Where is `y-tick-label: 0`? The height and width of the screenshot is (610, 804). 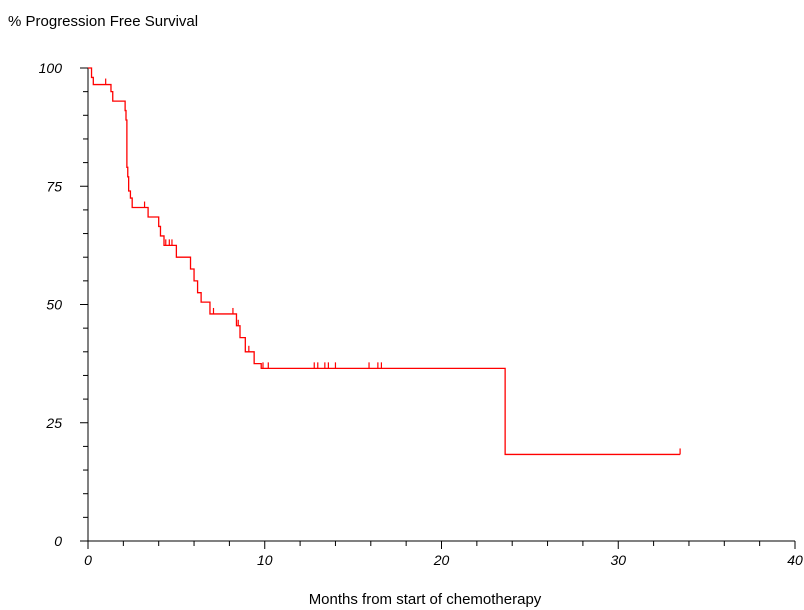 y-tick-label: 0 is located at coordinates (58, 541).